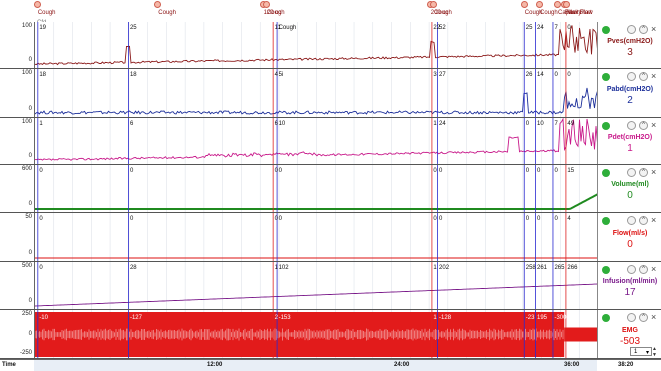  I want to click on channel-plot-area: 0 0 0 0 0 0 0 0 0 15, so click(316, 188).